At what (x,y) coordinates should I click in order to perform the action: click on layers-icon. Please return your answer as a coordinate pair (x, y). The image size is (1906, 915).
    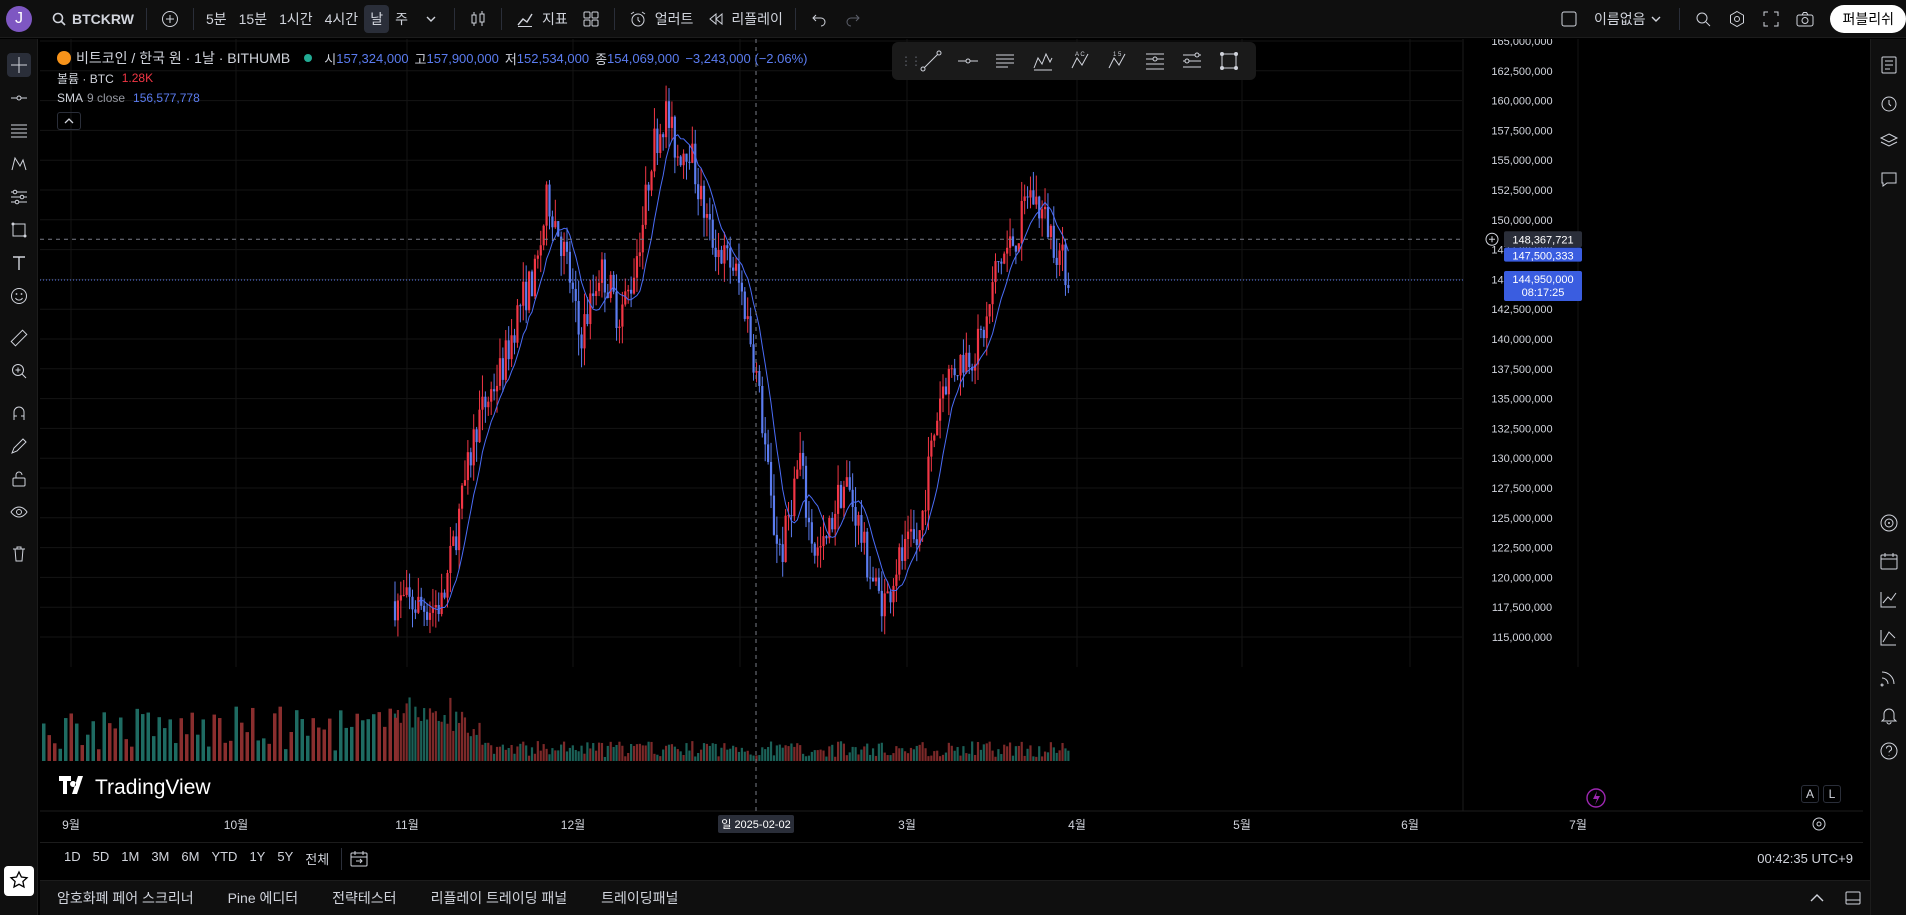
    Looking at the image, I should click on (1889, 141).